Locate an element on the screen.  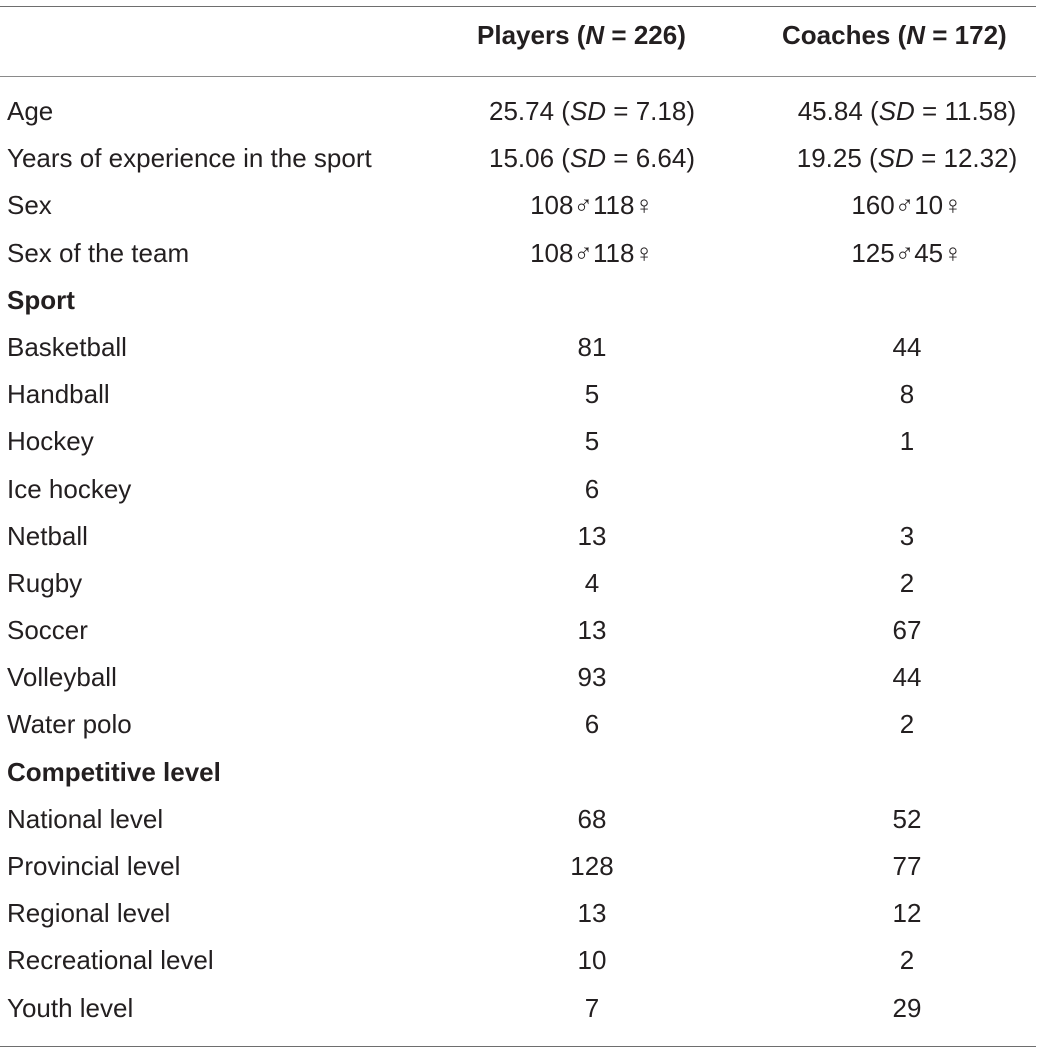
coaches-value: 67 is located at coordinates (907, 630).